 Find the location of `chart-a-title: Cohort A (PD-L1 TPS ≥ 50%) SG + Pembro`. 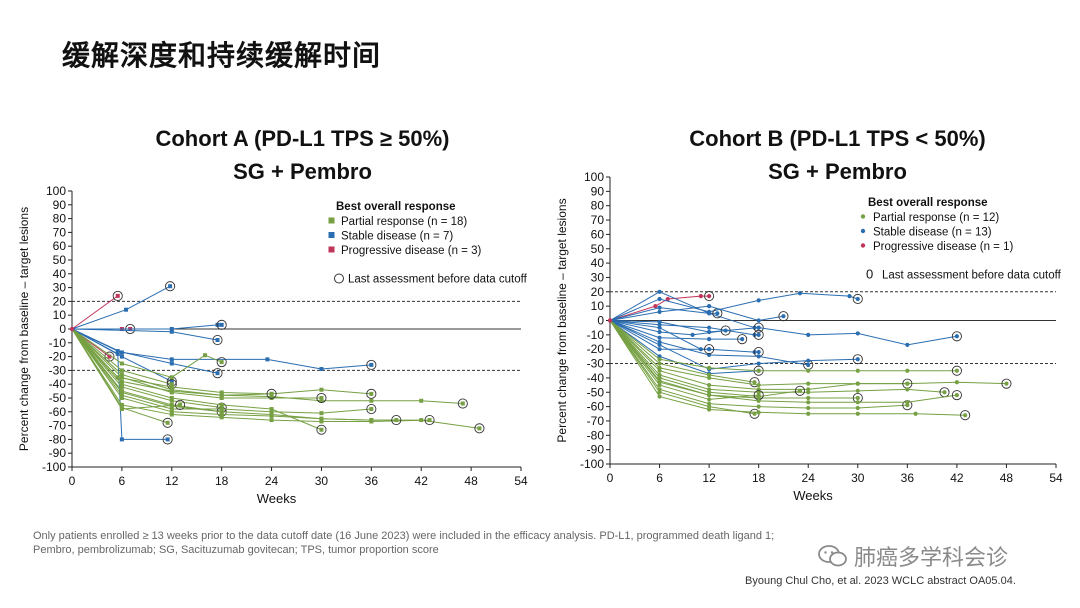

chart-a-title: Cohort A (PD-L1 TPS ≥ 50%) SG + Pembro is located at coordinates (302, 155).